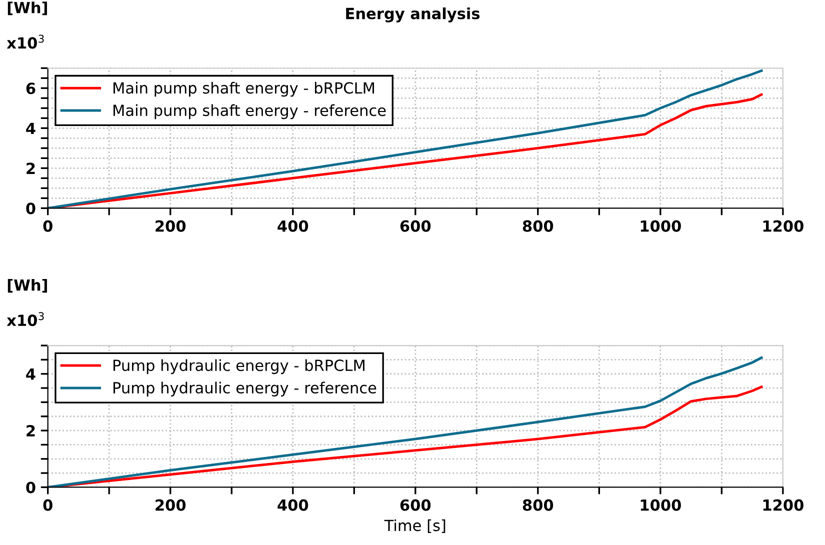 This screenshot has height=545, width=825. Describe the element at coordinates (245, 389) in the screenshot. I see `legend-label: Pump hydraulic energy - reference` at that location.